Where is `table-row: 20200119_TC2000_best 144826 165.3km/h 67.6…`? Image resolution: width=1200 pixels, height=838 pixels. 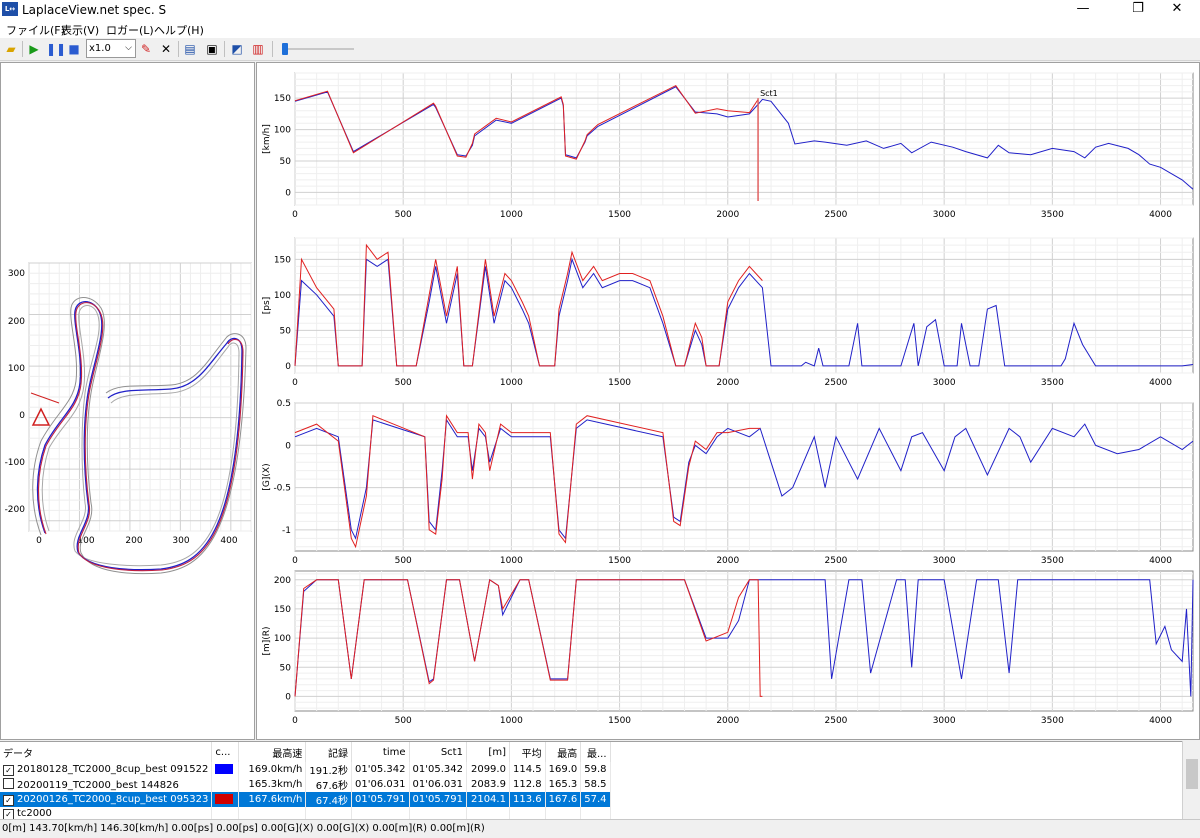 table-row: 20200119_TC2000_best 144826 165.3km/h 67.6… is located at coordinates (305, 784).